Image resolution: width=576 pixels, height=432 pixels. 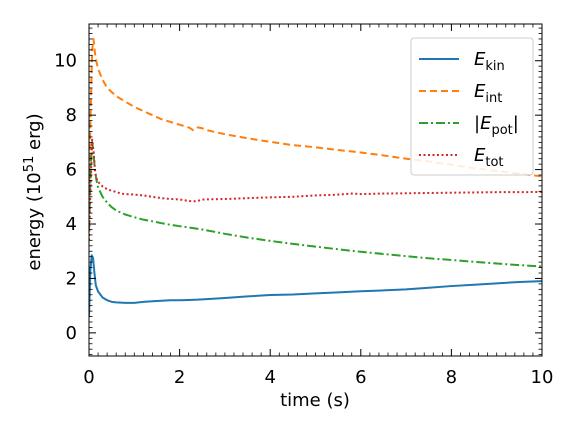 I want to click on x-axis-label: time (s), so click(x=315, y=400).